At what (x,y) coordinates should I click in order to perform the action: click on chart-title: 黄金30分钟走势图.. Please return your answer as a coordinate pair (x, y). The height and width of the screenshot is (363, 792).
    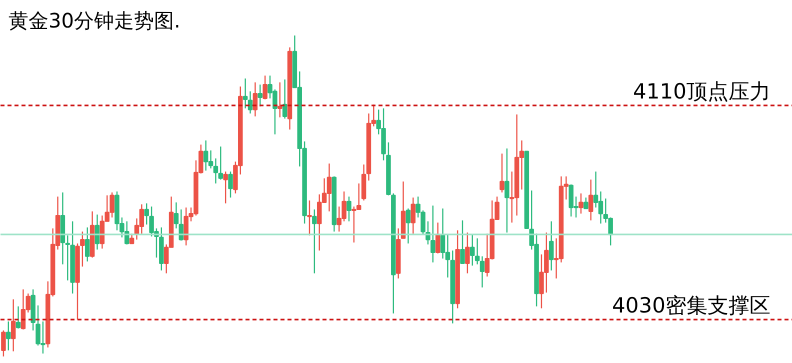
    Looking at the image, I should click on (94, 20).